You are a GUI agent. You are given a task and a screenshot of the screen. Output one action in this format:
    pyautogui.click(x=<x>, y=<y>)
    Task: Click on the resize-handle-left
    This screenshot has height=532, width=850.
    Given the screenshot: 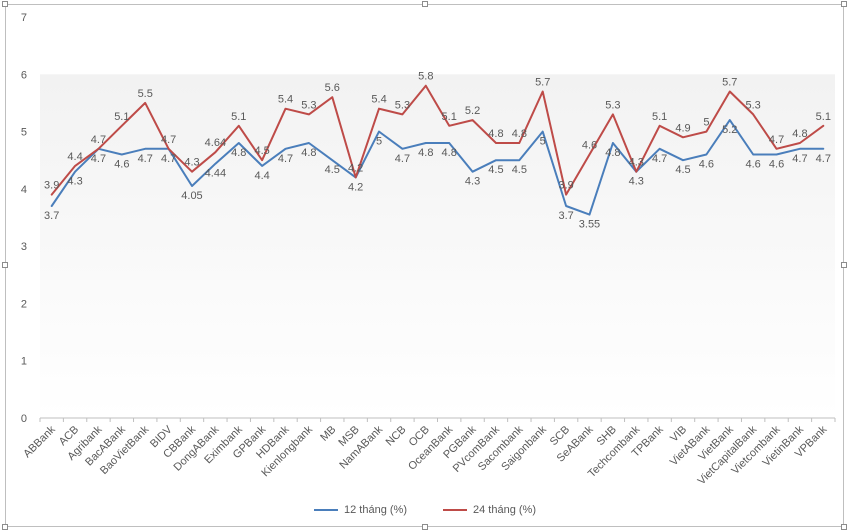 What is the action you would take?
    pyautogui.click(x=5, y=265)
    